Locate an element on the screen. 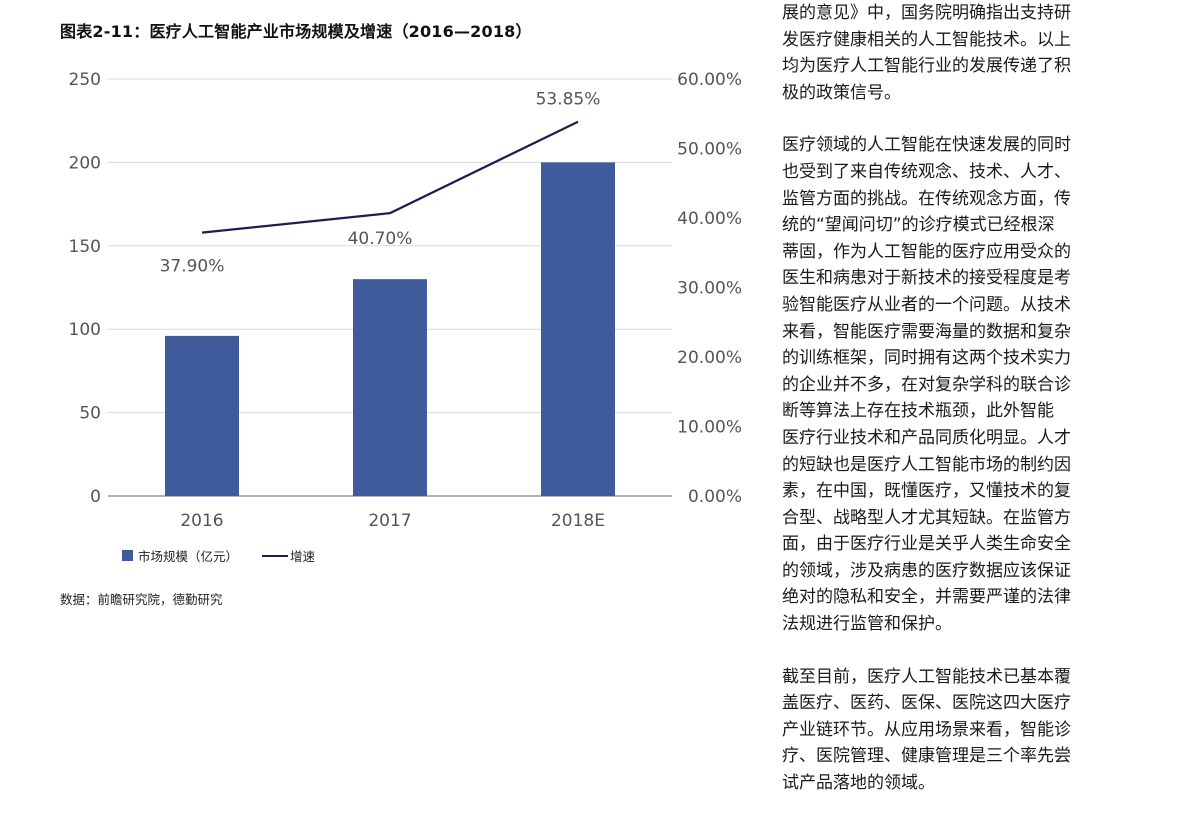 Image resolution: width=1178 pixels, height=817 pixels. legend-bar-swatch is located at coordinates (127, 555).